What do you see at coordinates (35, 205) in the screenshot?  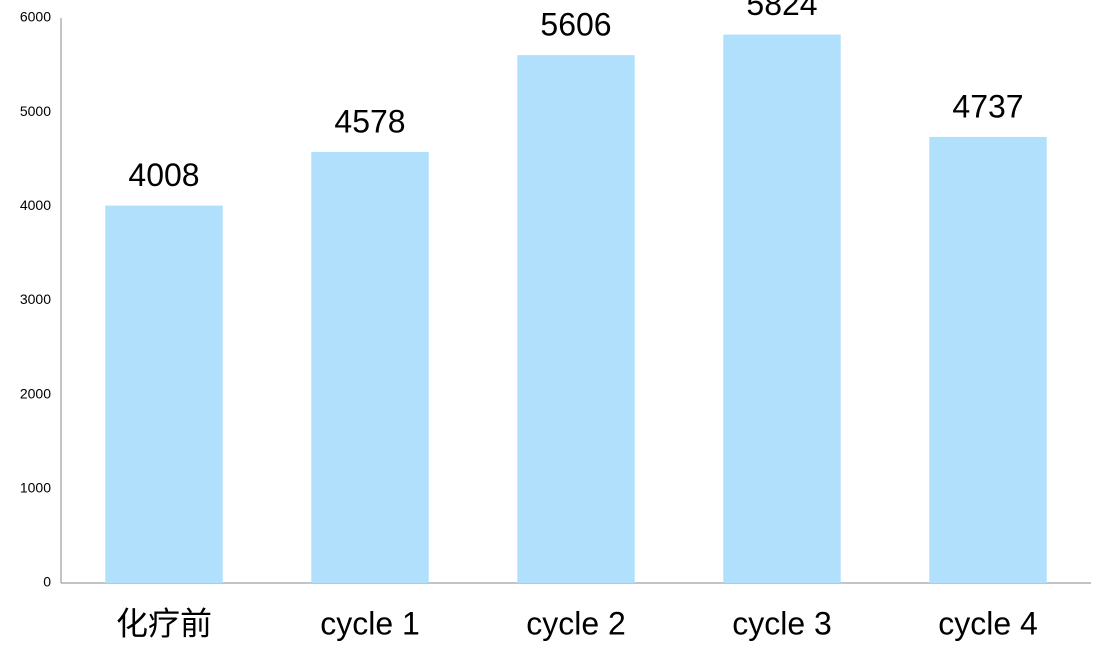 I see `y-tick-label: 4000` at bounding box center [35, 205].